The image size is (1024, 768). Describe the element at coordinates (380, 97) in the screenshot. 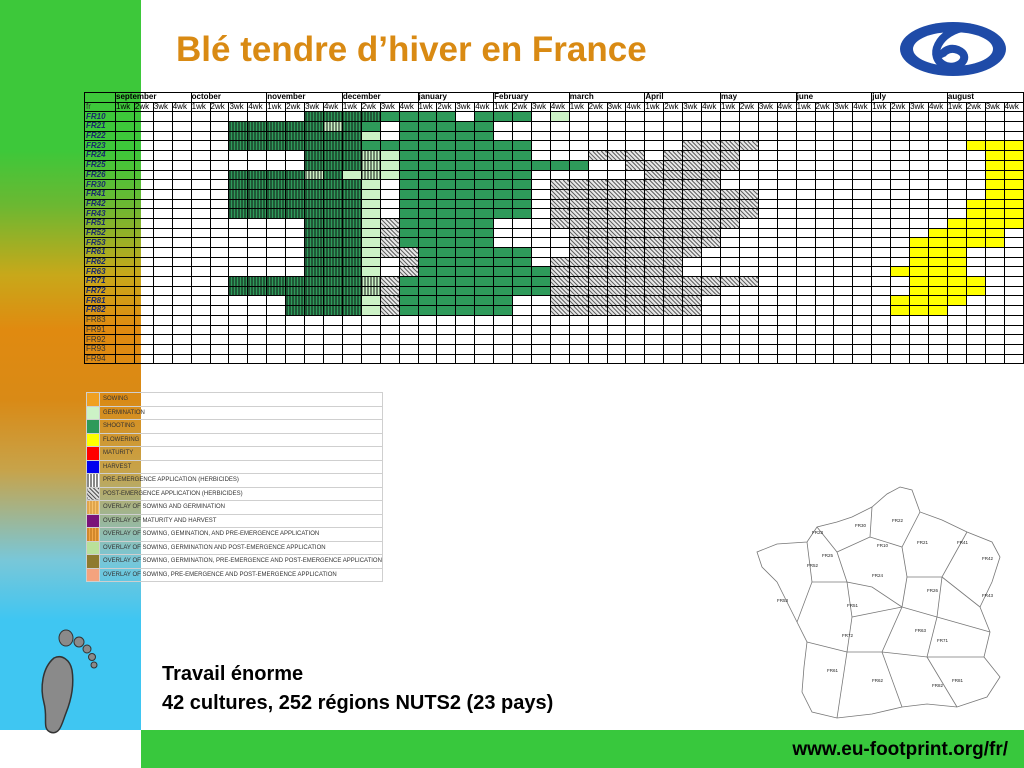

I see `month-header: december` at that location.